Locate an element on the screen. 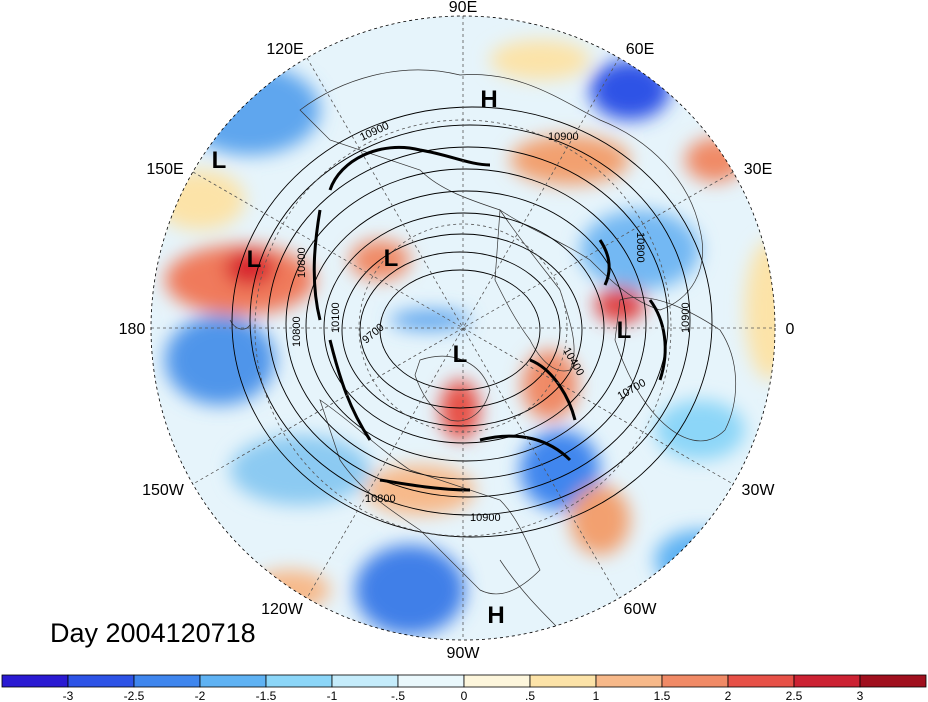  colorbar-tick-label: 3 is located at coordinates (860, 695).